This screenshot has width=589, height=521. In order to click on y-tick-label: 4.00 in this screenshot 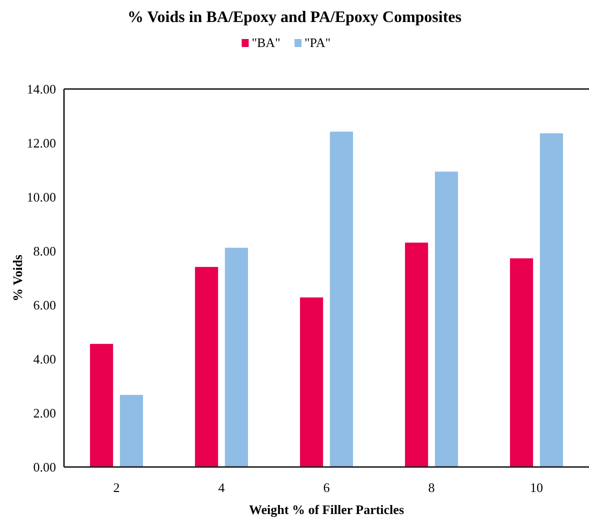, I will do `click(44, 359)`.